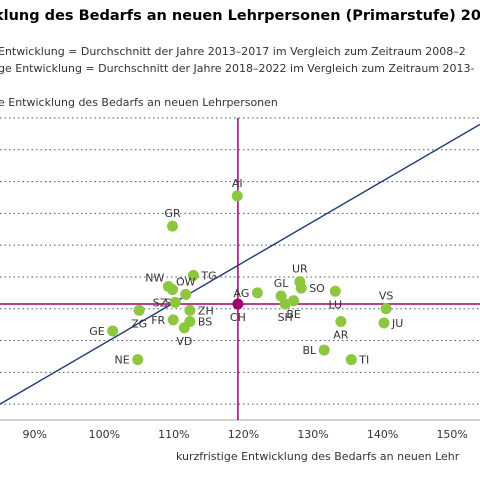 The height and width of the screenshot is (480, 480). What do you see at coordinates (397, 323) in the screenshot?
I see `point-label-ju: JU` at bounding box center [397, 323].